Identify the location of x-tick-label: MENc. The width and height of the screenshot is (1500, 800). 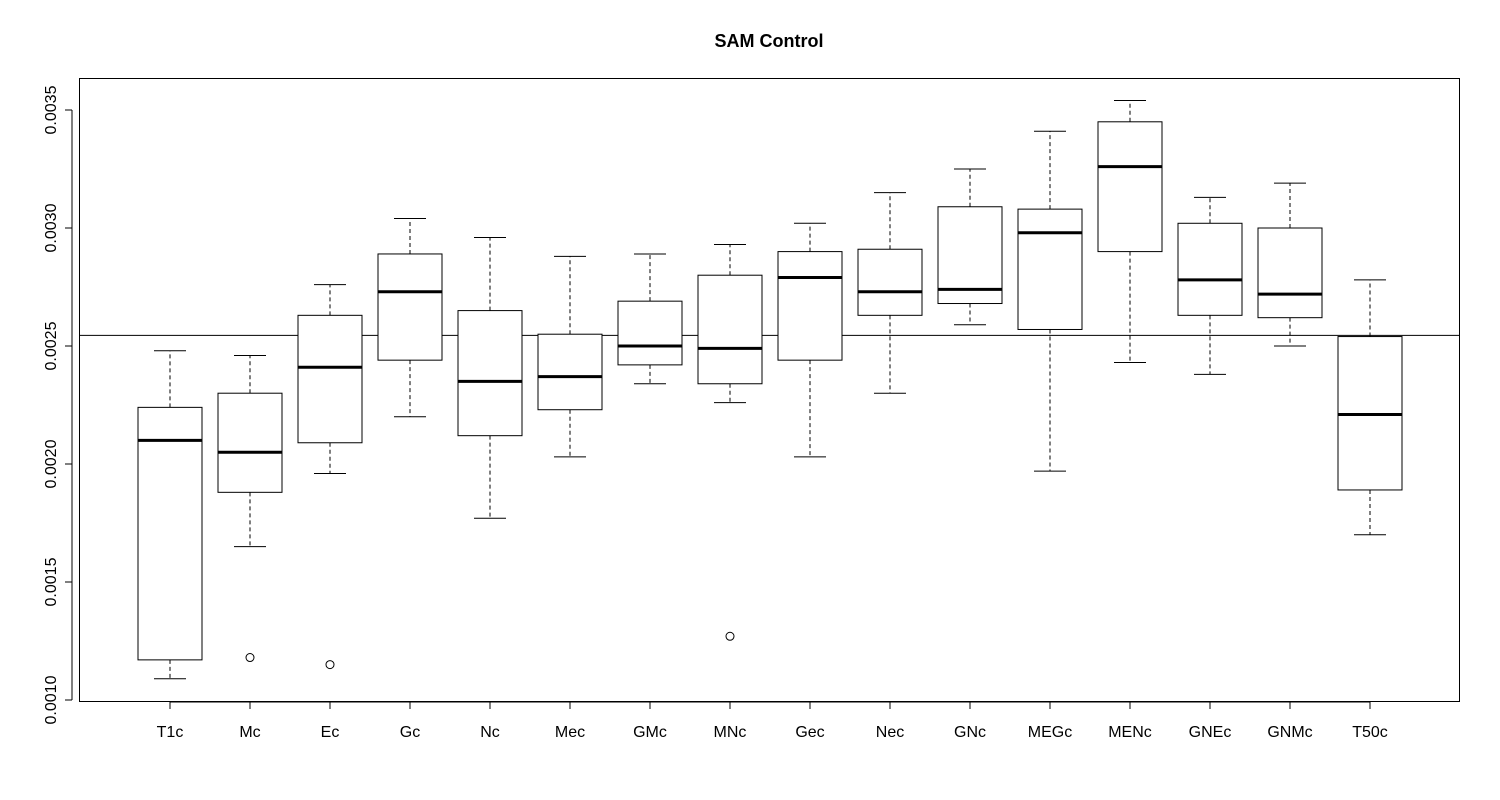
(1130, 732).